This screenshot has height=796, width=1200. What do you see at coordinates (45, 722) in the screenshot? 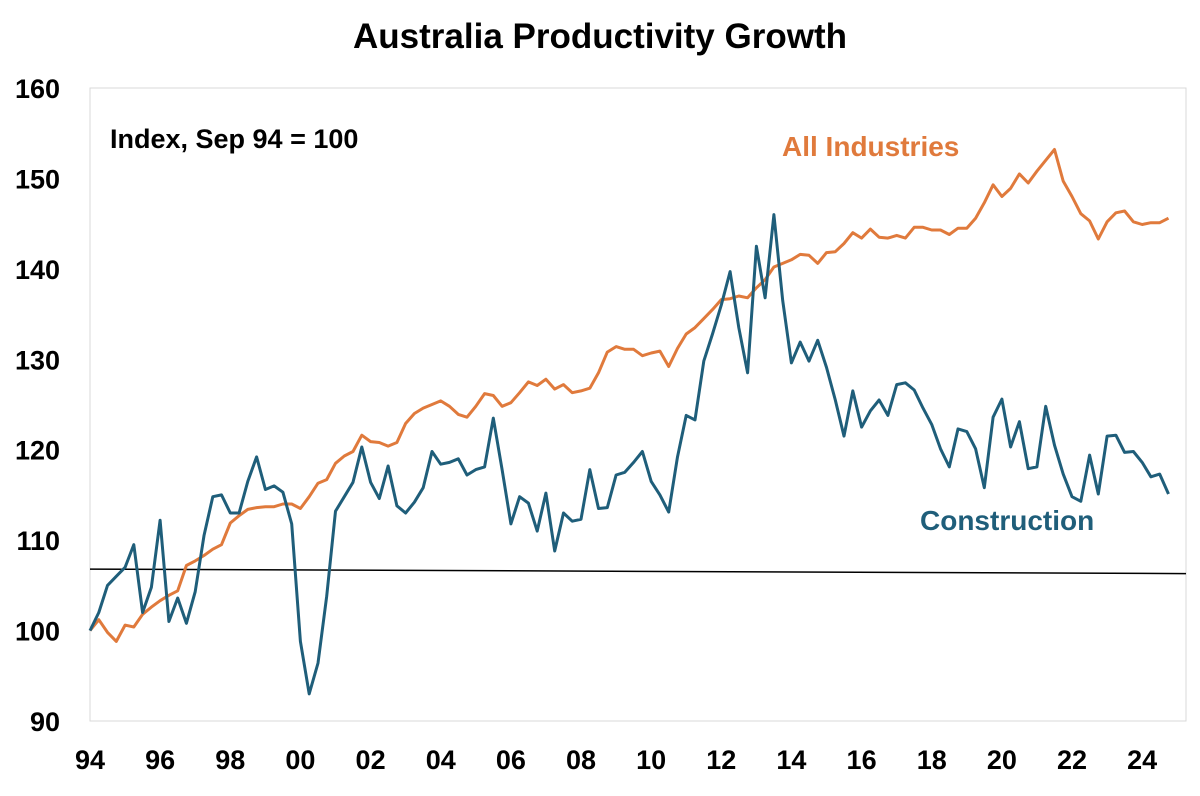
I see `y-tick-label: 90` at bounding box center [45, 722].